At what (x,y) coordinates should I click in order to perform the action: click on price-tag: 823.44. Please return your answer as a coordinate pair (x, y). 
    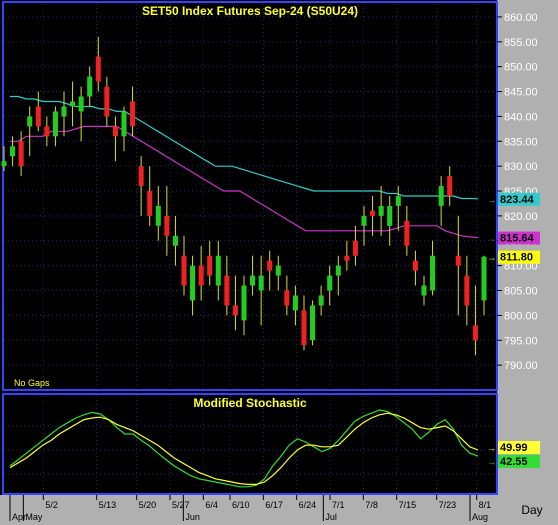
    Looking at the image, I should click on (517, 200).